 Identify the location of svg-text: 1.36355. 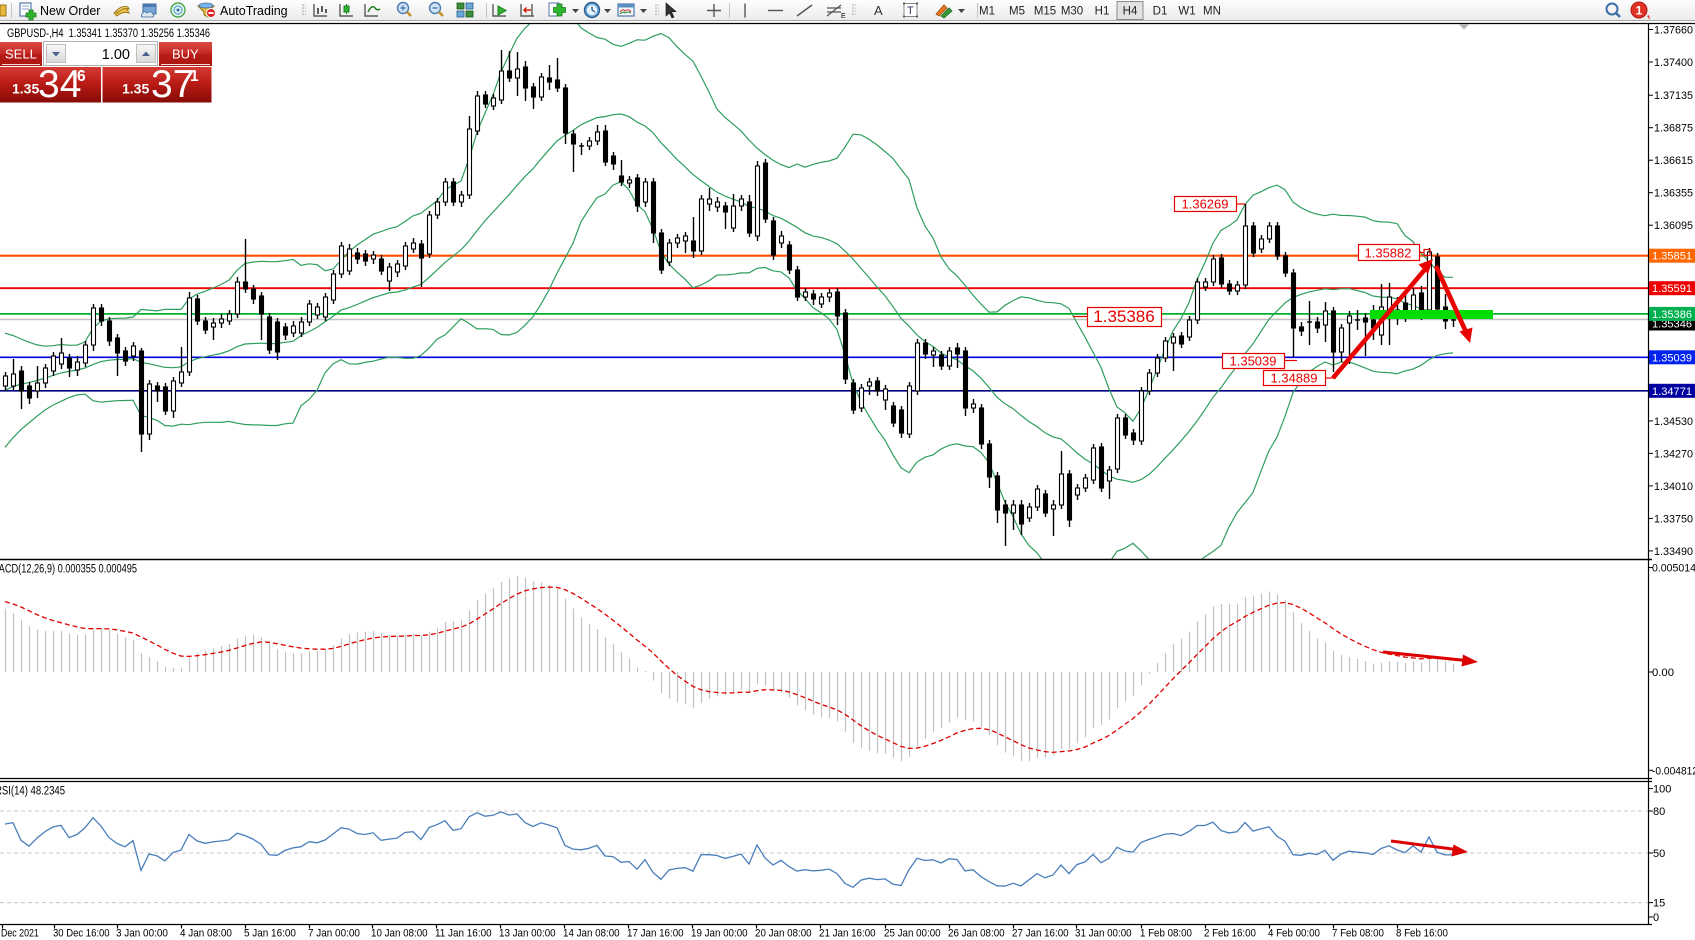
(1673, 194).